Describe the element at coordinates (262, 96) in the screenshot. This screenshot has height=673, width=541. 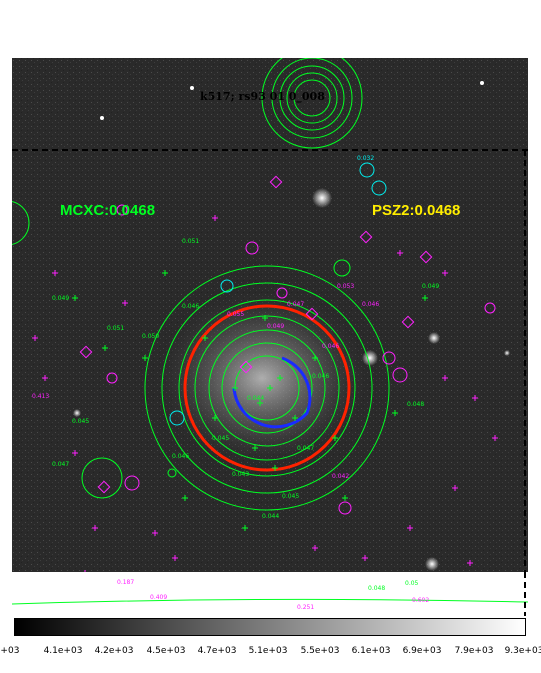
I see `field-title: k517; rs93 01 0_008` at that location.